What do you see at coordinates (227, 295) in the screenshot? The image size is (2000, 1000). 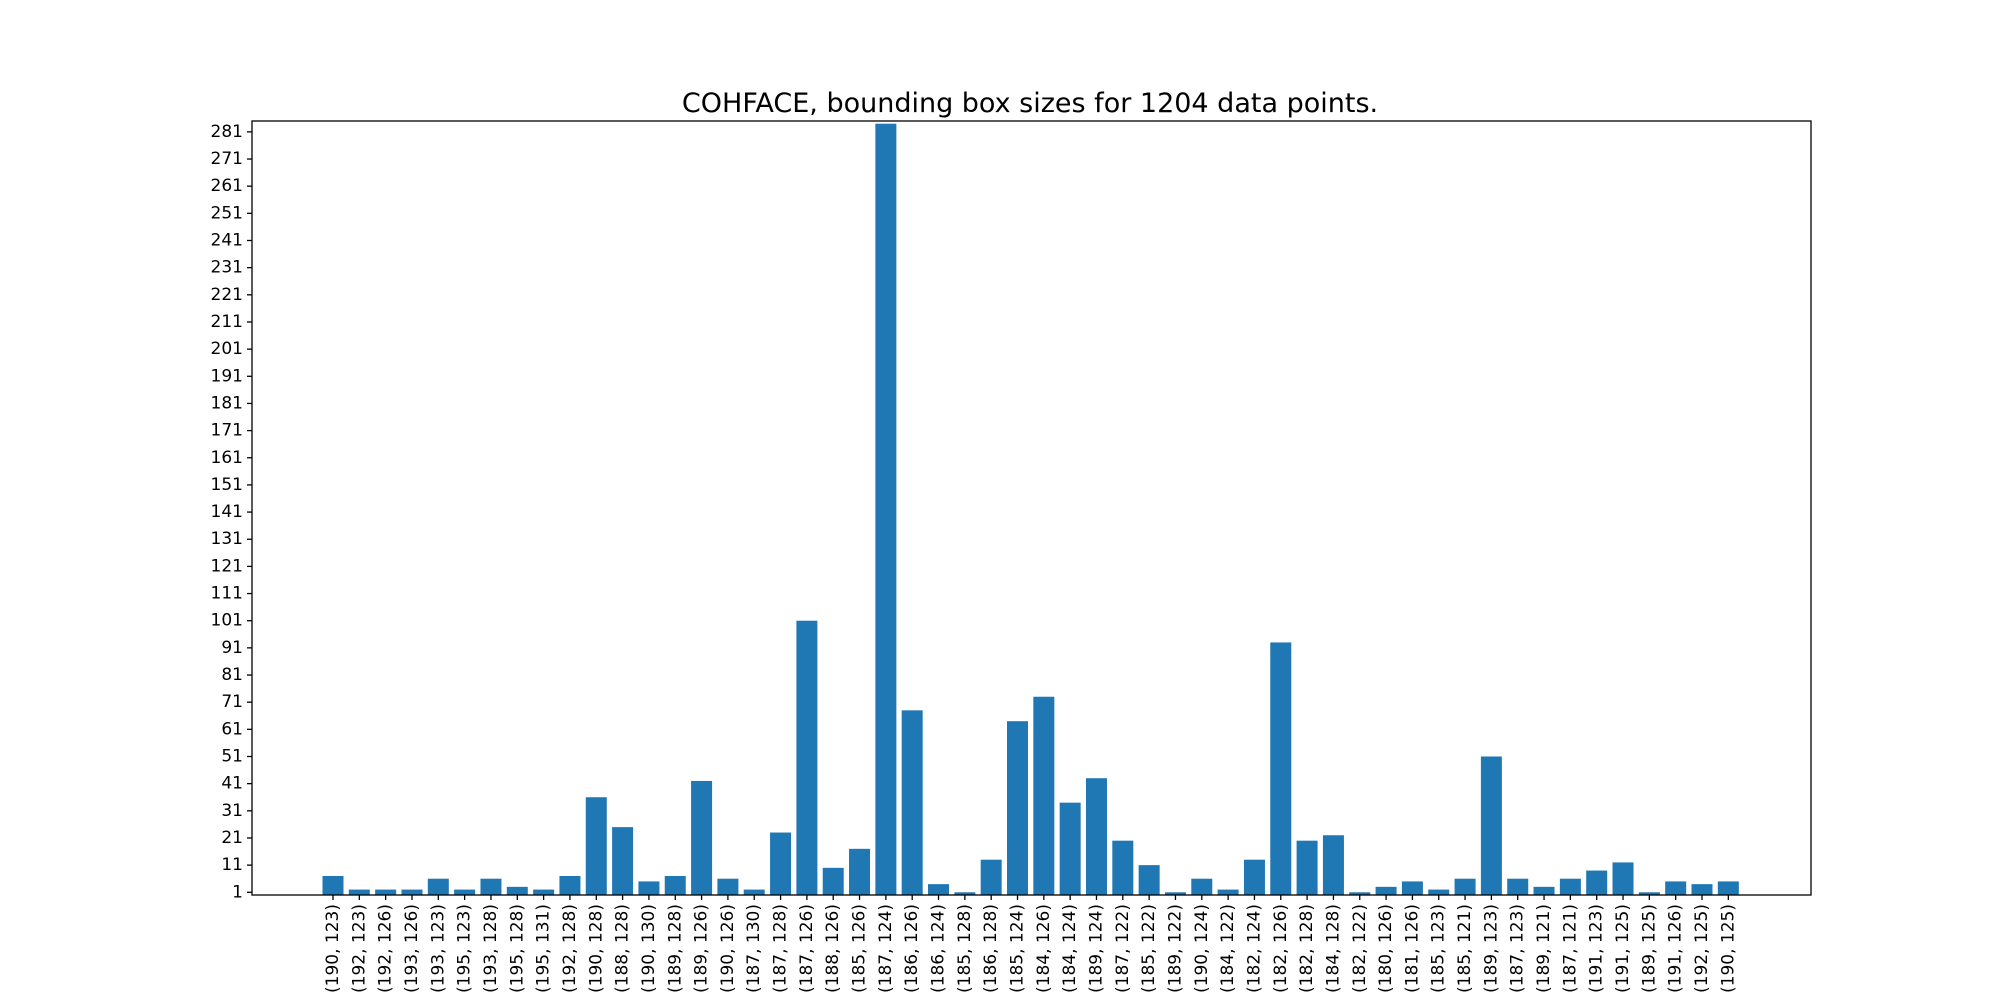 I see `y-tick-label: 221` at bounding box center [227, 295].